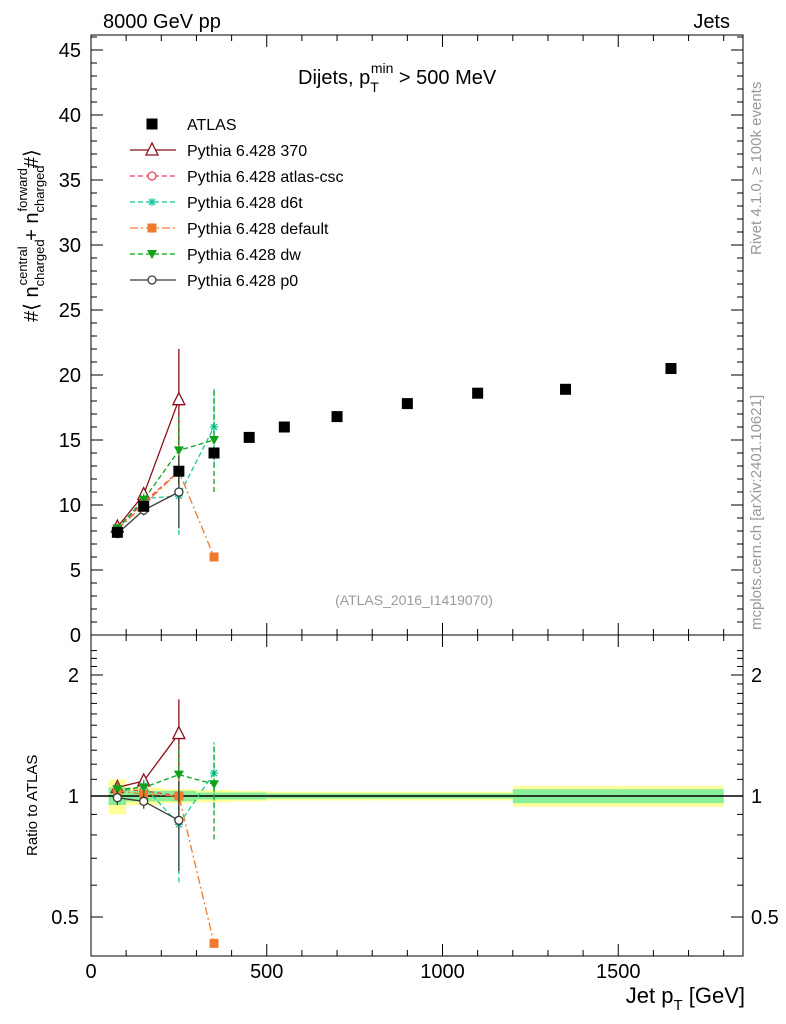 The height and width of the screenshot is (1024, 786). I want to click on y-tick-label: 5, so click(75, 571).